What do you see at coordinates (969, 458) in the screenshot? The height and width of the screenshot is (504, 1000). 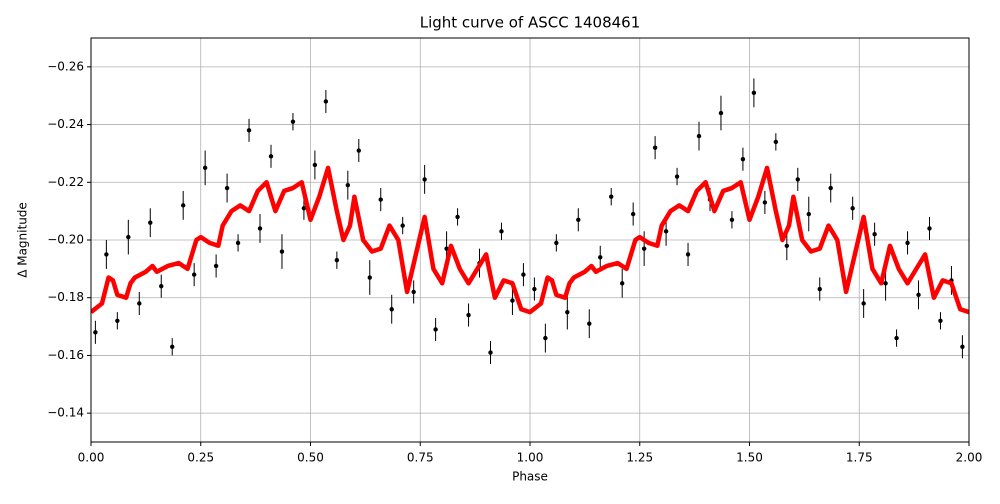 I see `x-tick-label: 2.00` at bounding box center [969, 458].